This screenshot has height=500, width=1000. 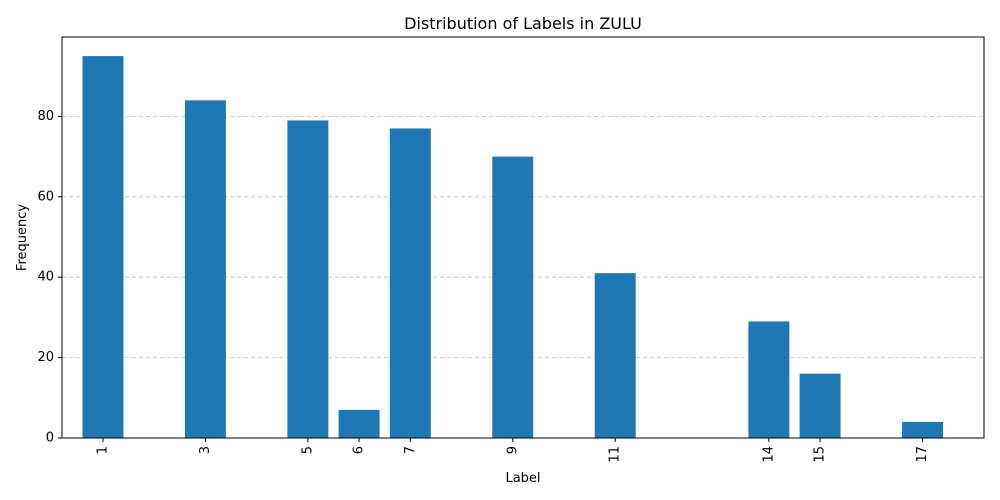 I want to click on y-ticks: 0 20 40 60 80, so click(x=49, y=277).